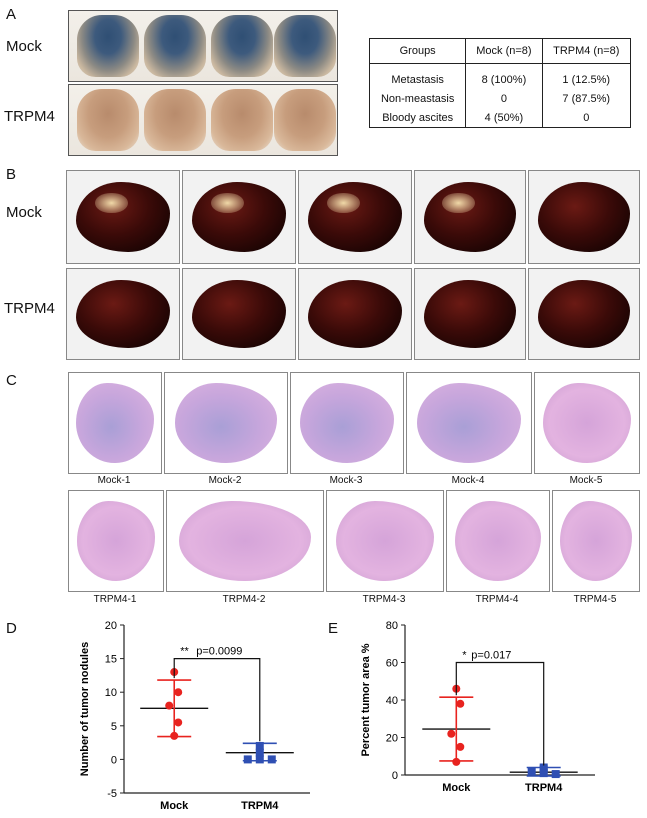 The height and width of the screenshot is (818, 647). I want to click on trpm4-4-label: TRPM4-4, so click(497, 599).